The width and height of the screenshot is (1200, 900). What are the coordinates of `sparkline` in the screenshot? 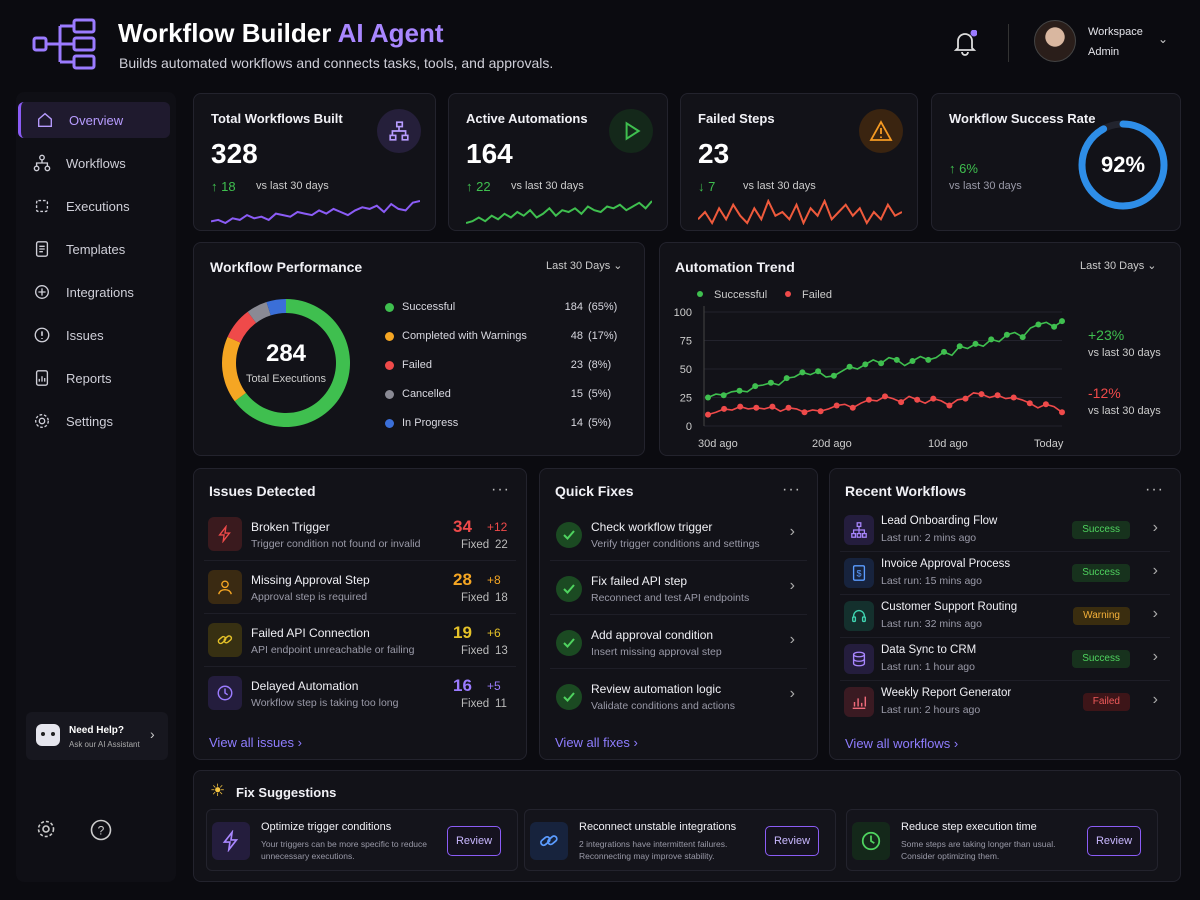 It's located at (315, 212).